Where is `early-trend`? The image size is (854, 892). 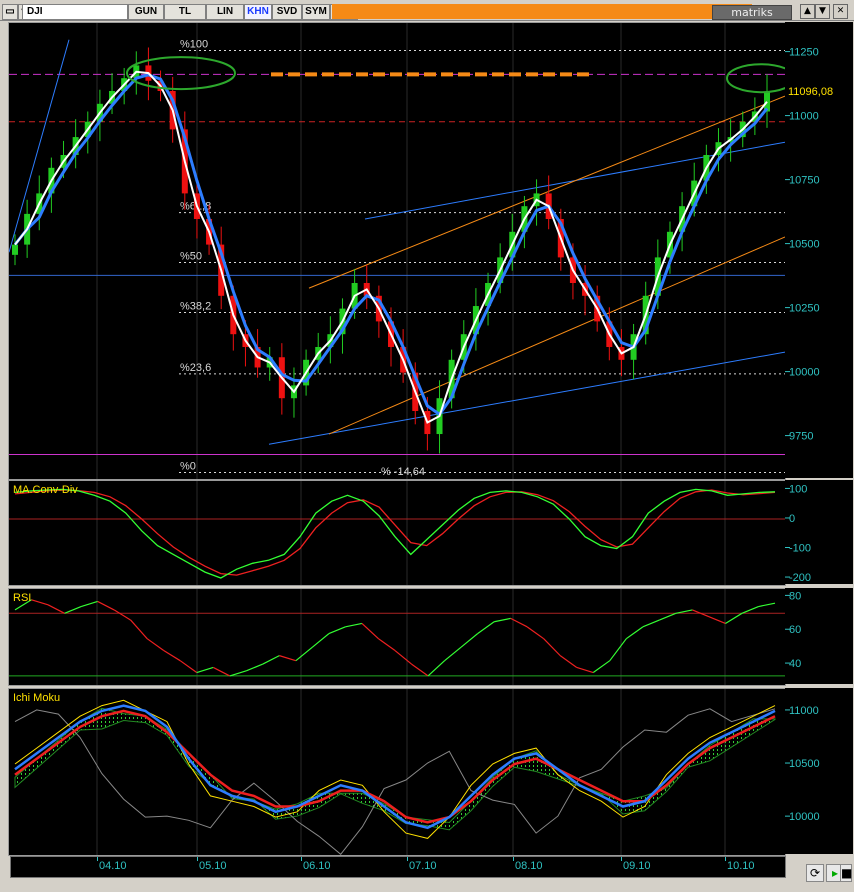
early-trend is located at coordinates (39, 146).